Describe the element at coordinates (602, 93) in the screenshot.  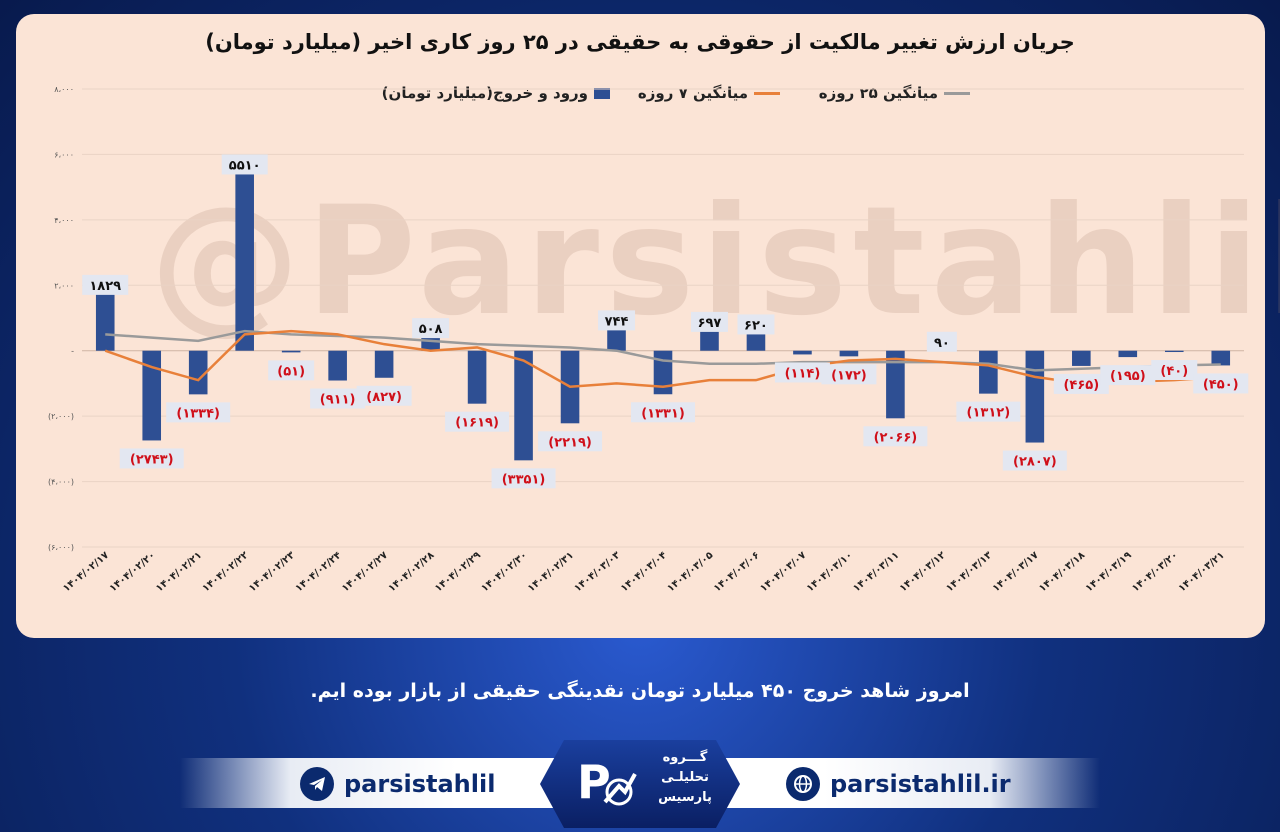
I see `legend-swatch-flow` at that location.